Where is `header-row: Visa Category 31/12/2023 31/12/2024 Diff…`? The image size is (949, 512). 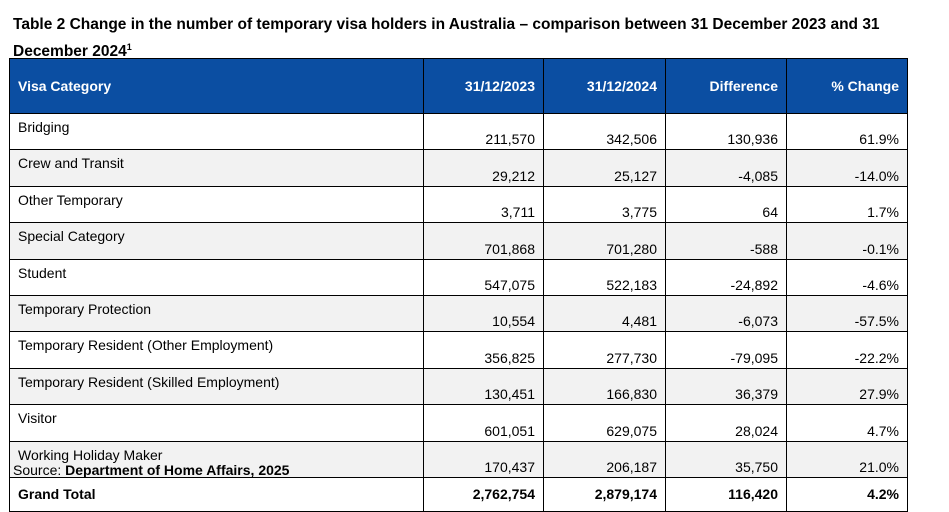 header-row: Visa Category 31/12/2023 31/12/2024 Diff… is located at coordinates (458, 86).